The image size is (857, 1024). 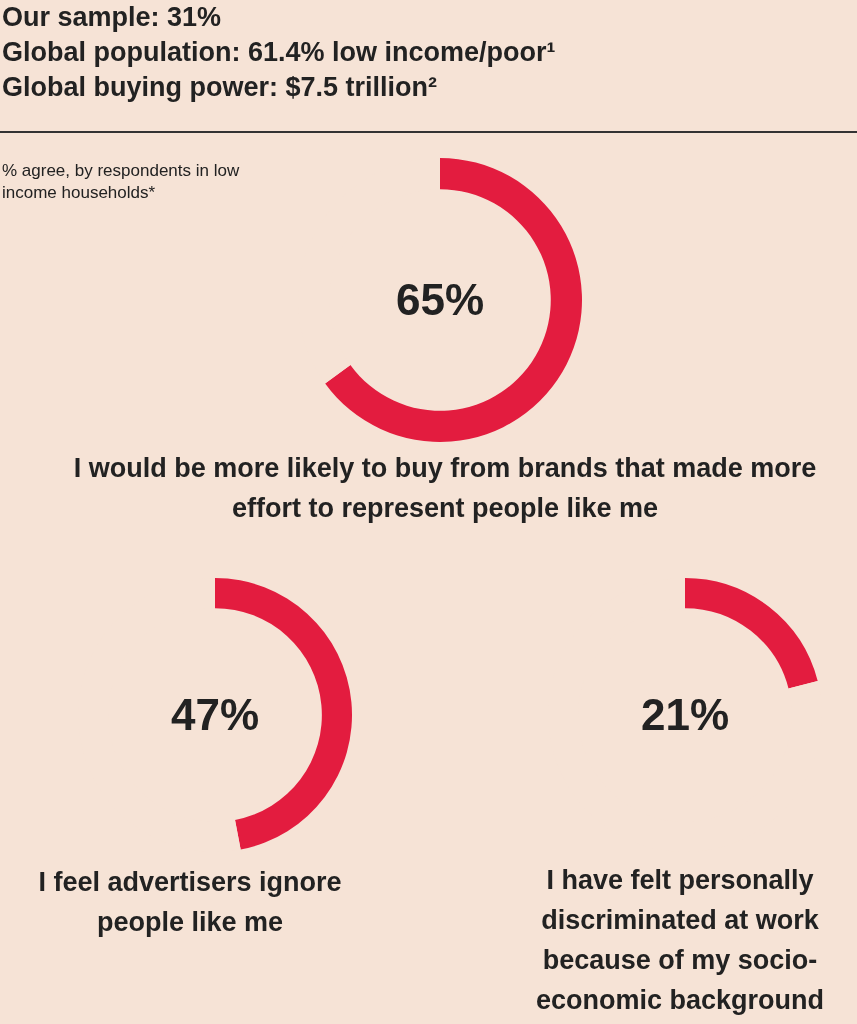 What do you see at coordinates (112, 17) in the screenshot?
I see `text: Our sample: 31%` at bounding box center [112, 17].